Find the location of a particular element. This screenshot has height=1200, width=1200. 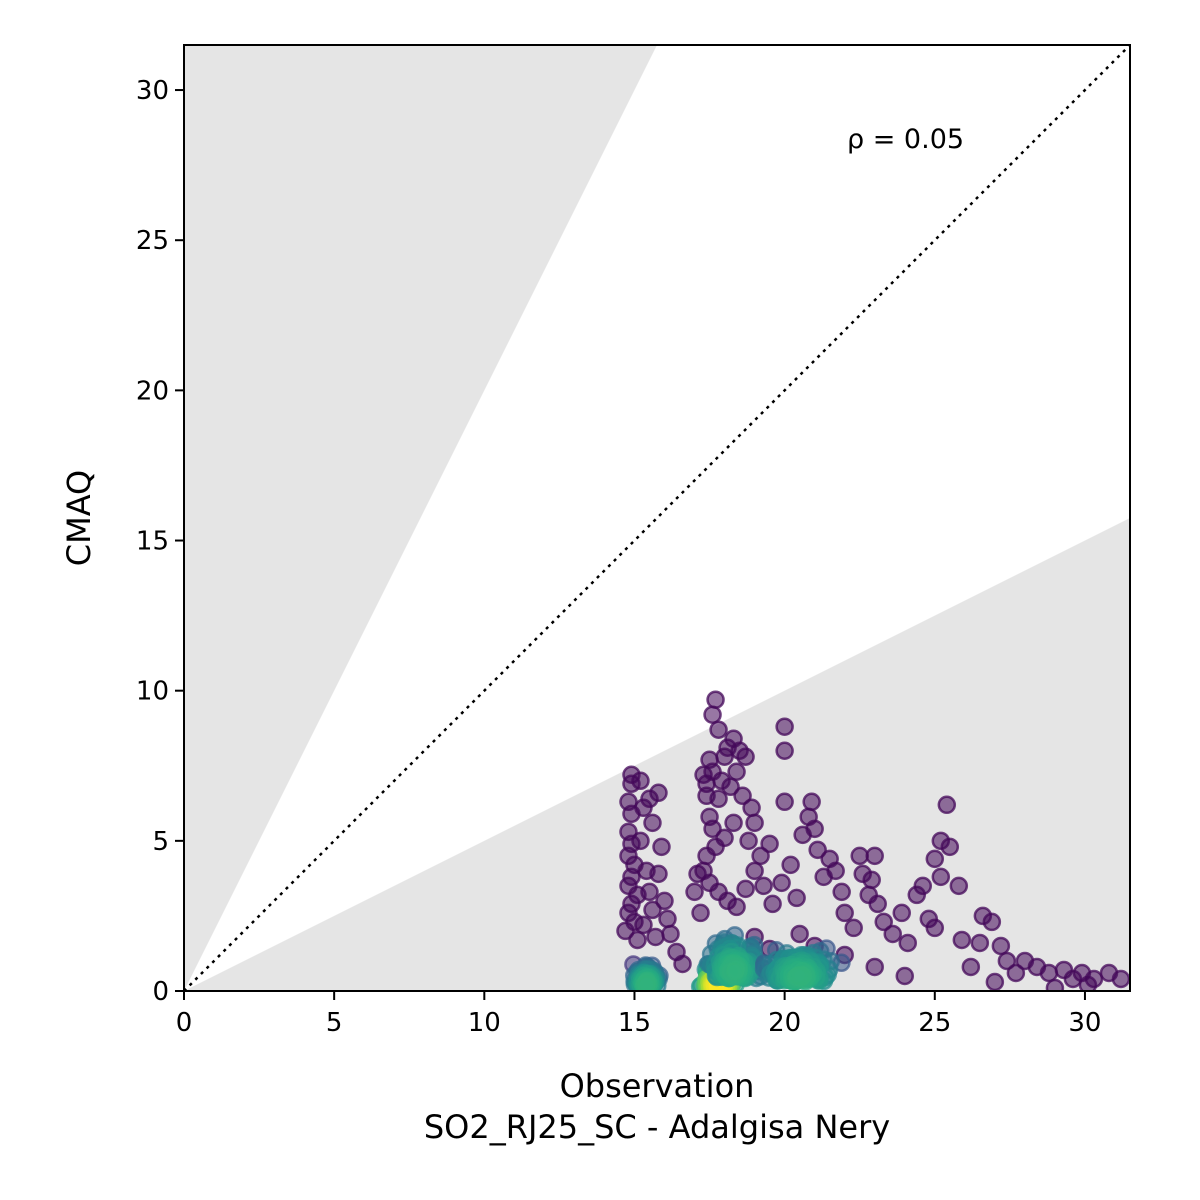

x-axis-sublabel: SO2_RJ25_SC - Adalgisa Nery is located at coordinates (657, 1127).